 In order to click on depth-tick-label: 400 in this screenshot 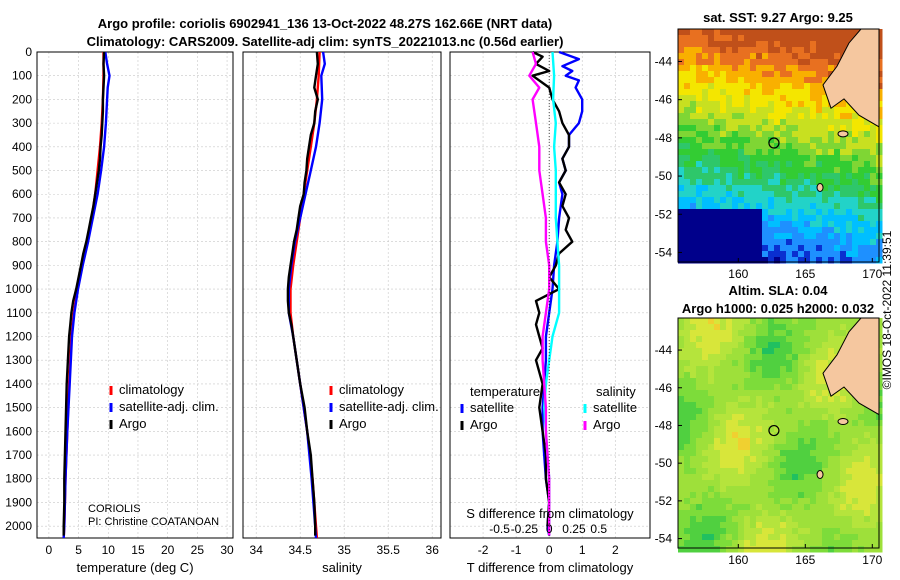, I will do `click(22, 147)`.